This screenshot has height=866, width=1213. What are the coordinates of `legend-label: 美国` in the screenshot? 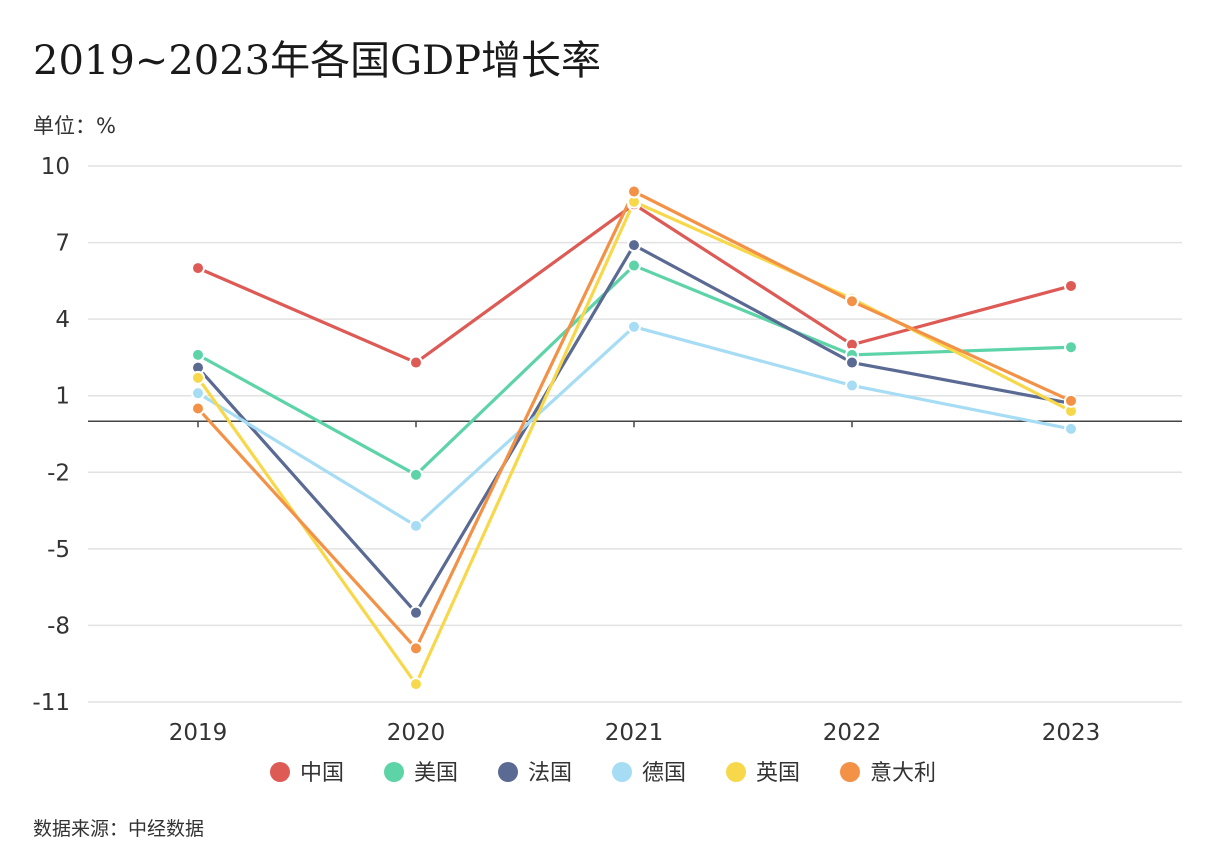 It's located at (436, 773).